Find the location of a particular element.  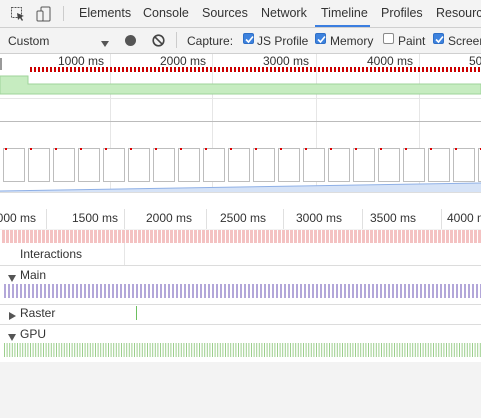

tab-elements: Elements is located at coordinates (105, 13).